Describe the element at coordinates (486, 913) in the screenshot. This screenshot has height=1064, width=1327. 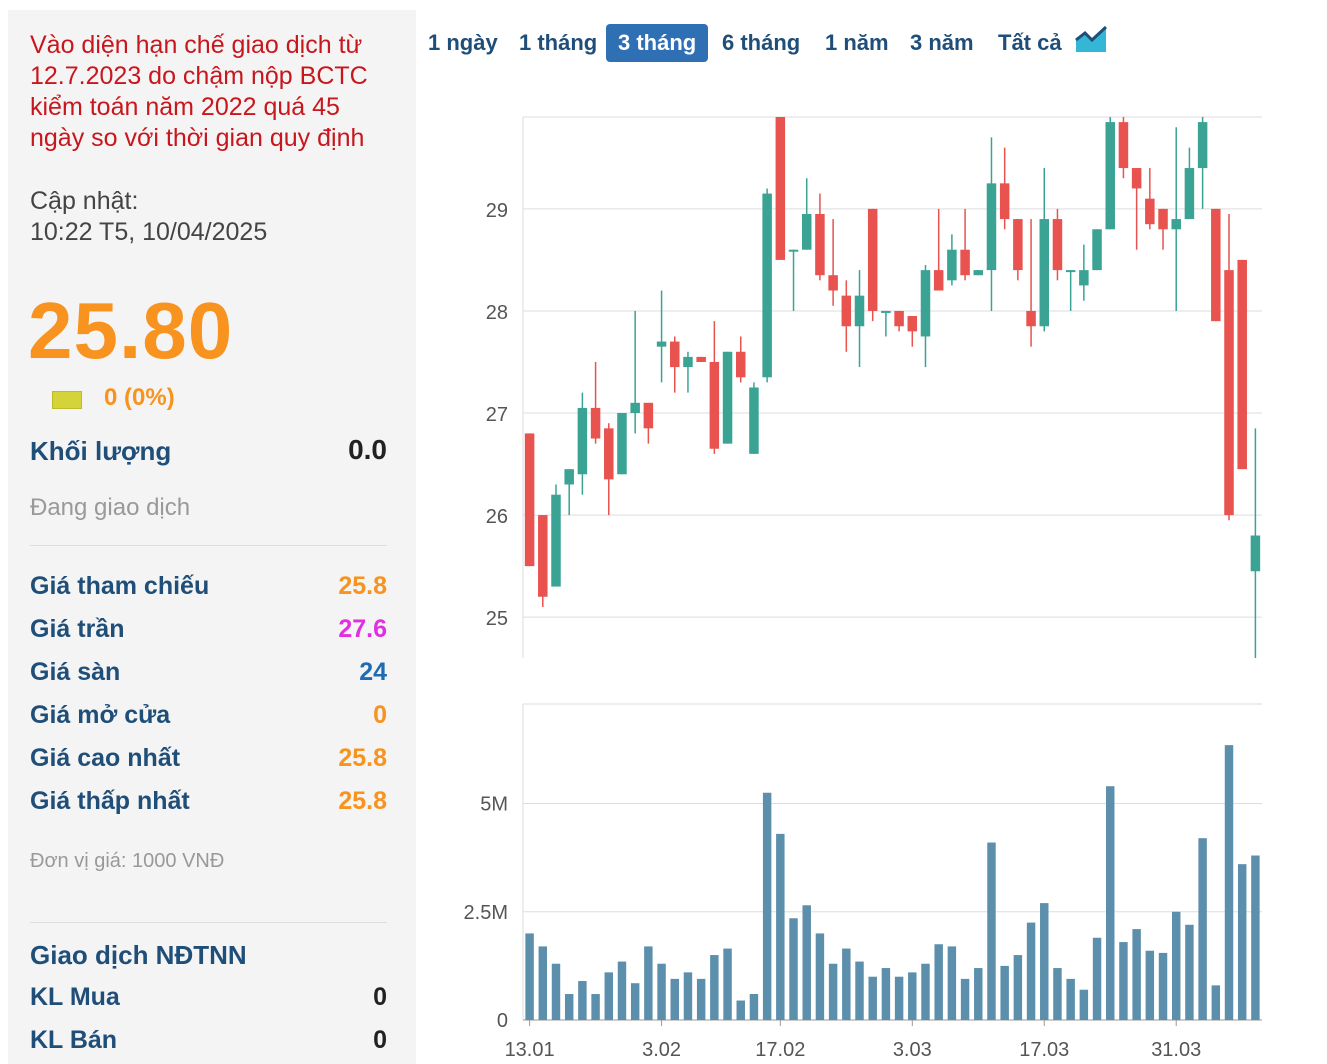
I see `volume-tick-label: 2.5M` at that location.